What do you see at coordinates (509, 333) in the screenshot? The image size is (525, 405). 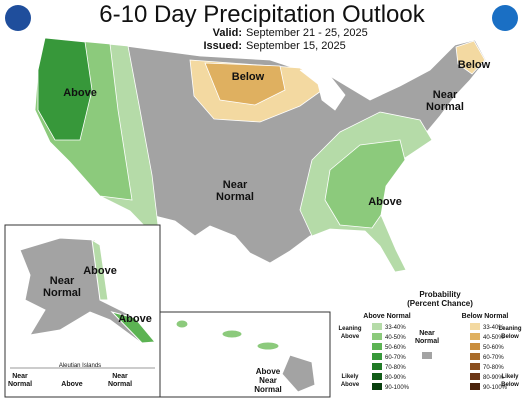 I see `label: Leaning Below` at bounding box center [509, 333].